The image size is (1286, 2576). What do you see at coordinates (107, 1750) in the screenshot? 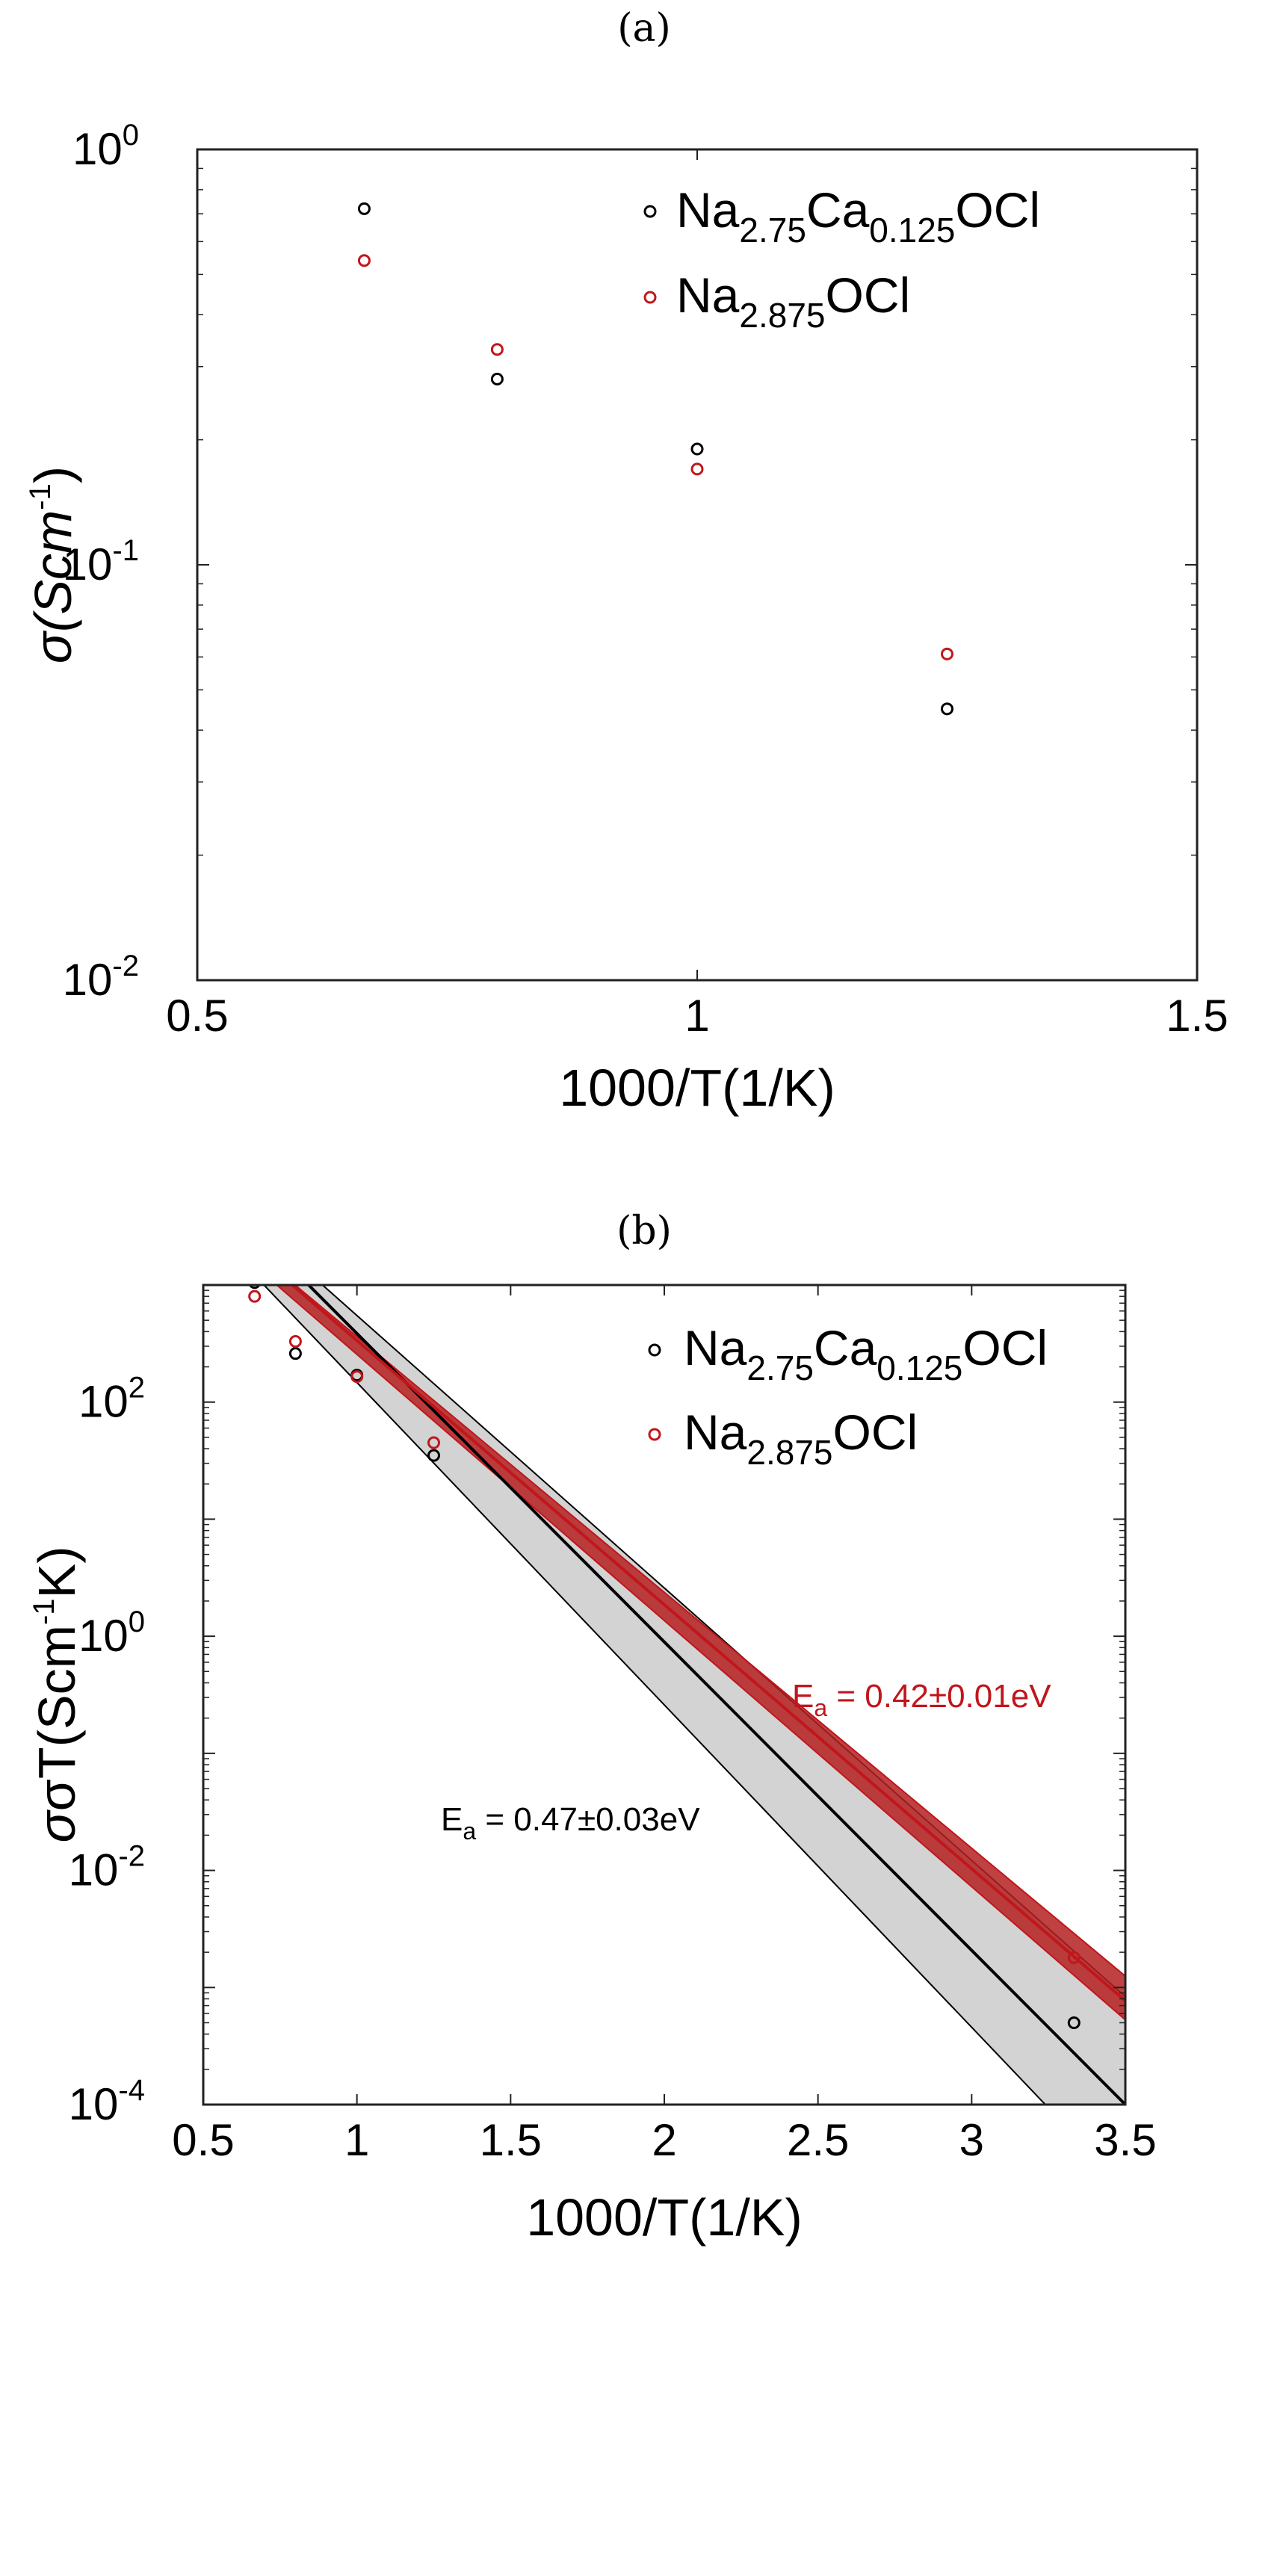
I see `chart-b-y-tick-labels: 10² 10⁰ 10⁻² 10⁻⁴` at bounding box center [107, 1750].